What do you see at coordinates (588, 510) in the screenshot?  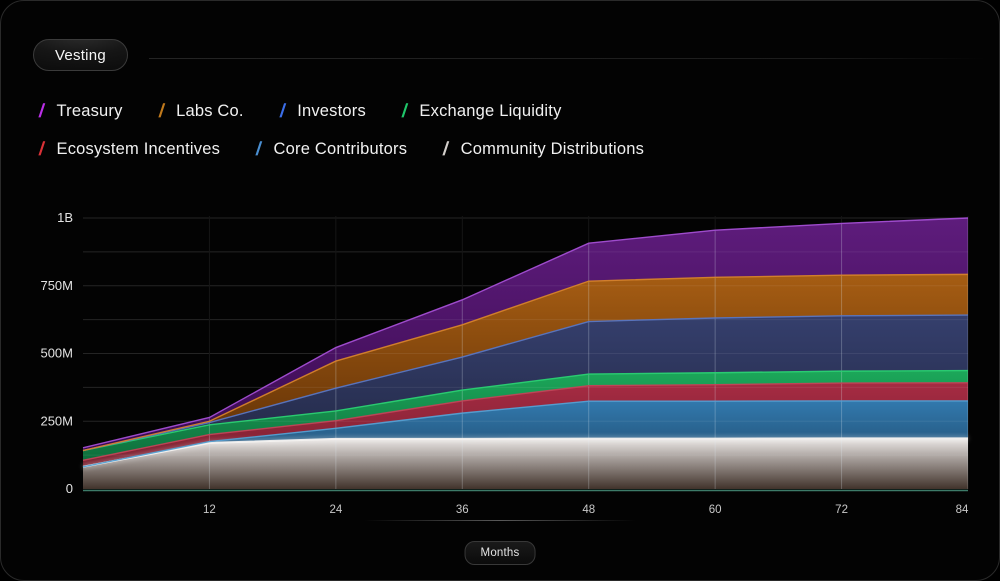 I see `x-tick-label-48: 48` at bounding box center [588, 510].